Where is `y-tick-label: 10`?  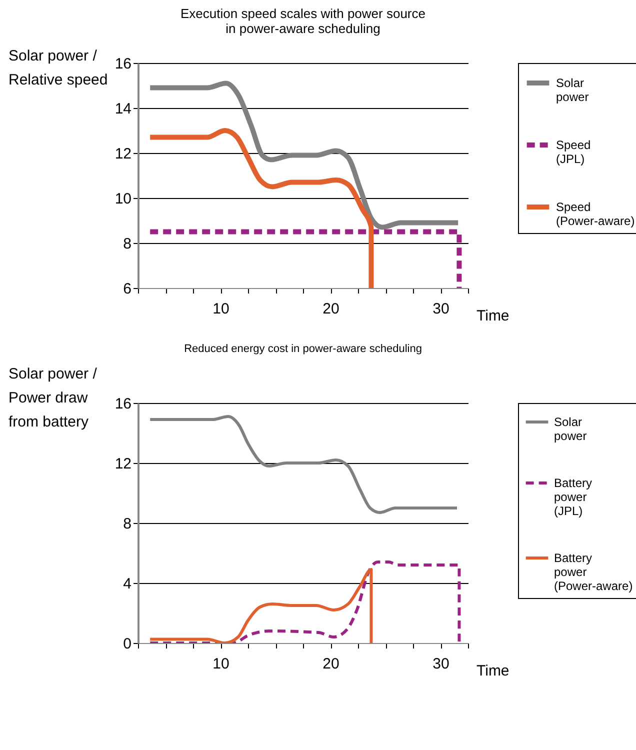 y-tick-label: 10 is located at coordinates (123, 199).